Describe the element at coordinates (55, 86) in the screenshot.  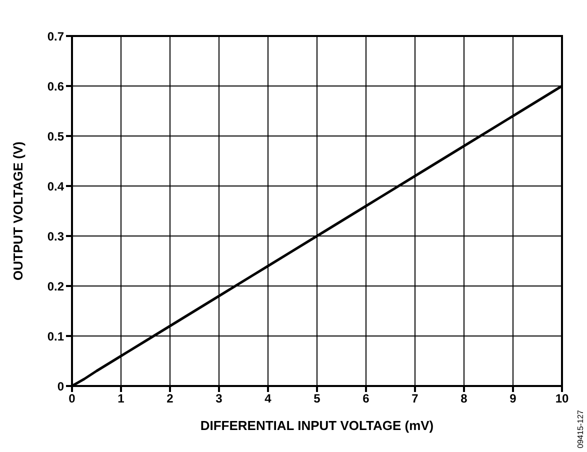
I see `y-tick-label: 0.6` at that location.